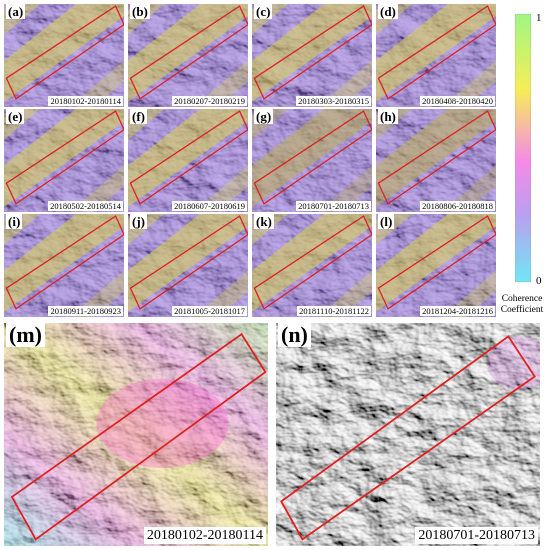  Describe the element at coordinates (436, 55) in the screenshot. I see `coherence-panel: (d) 20180408-20180420` at that location.